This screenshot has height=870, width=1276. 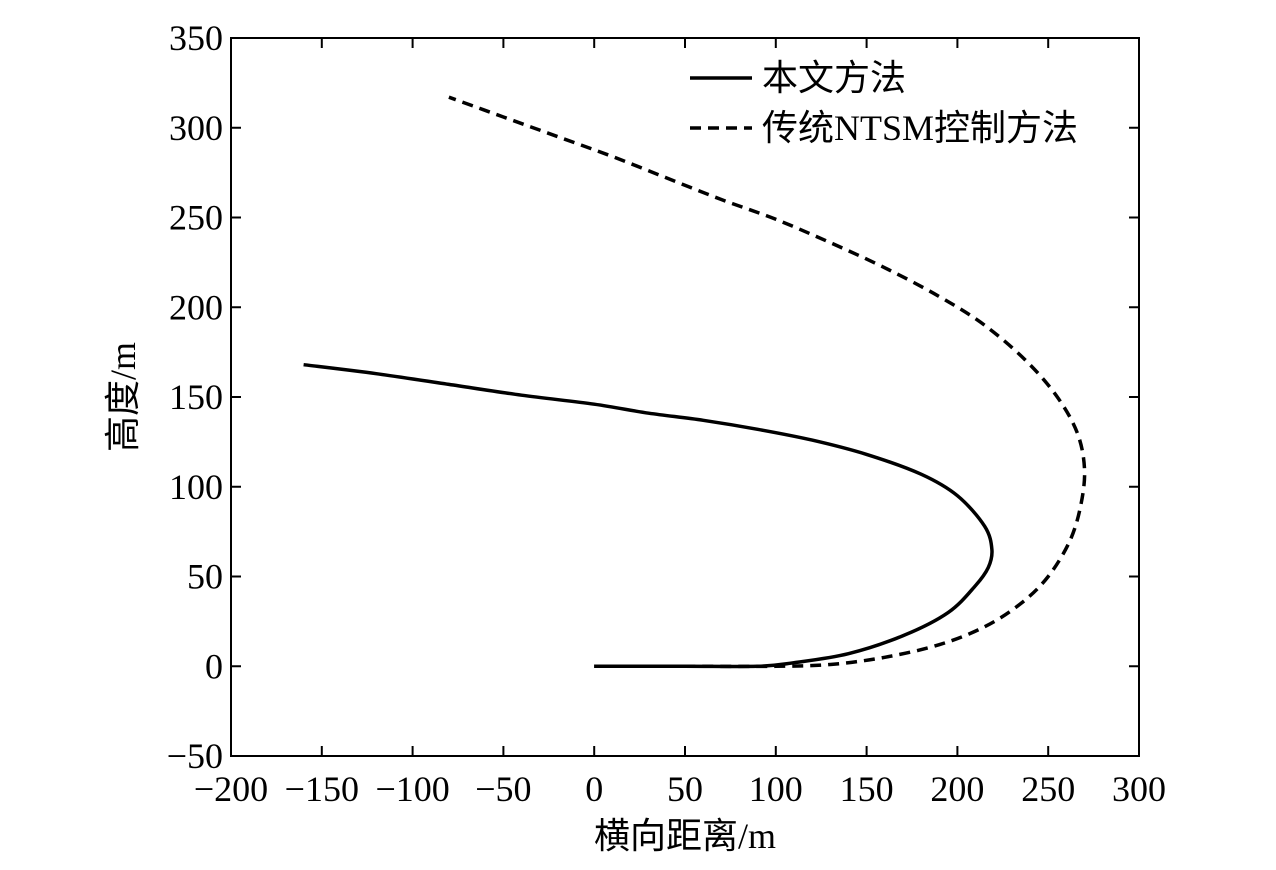 What do you see at coordinates (503, 789) in the screenshot?
I see `x-tick-label: −50` at bounding box center [503, 789].